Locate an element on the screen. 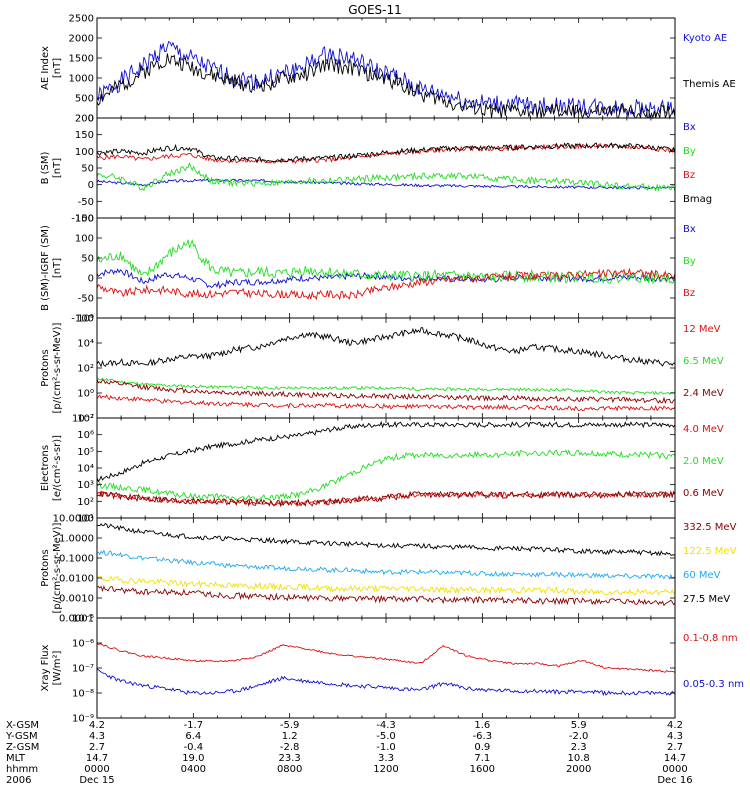  y-axis-label: Xray Flux is located at coordinates (45, 667).